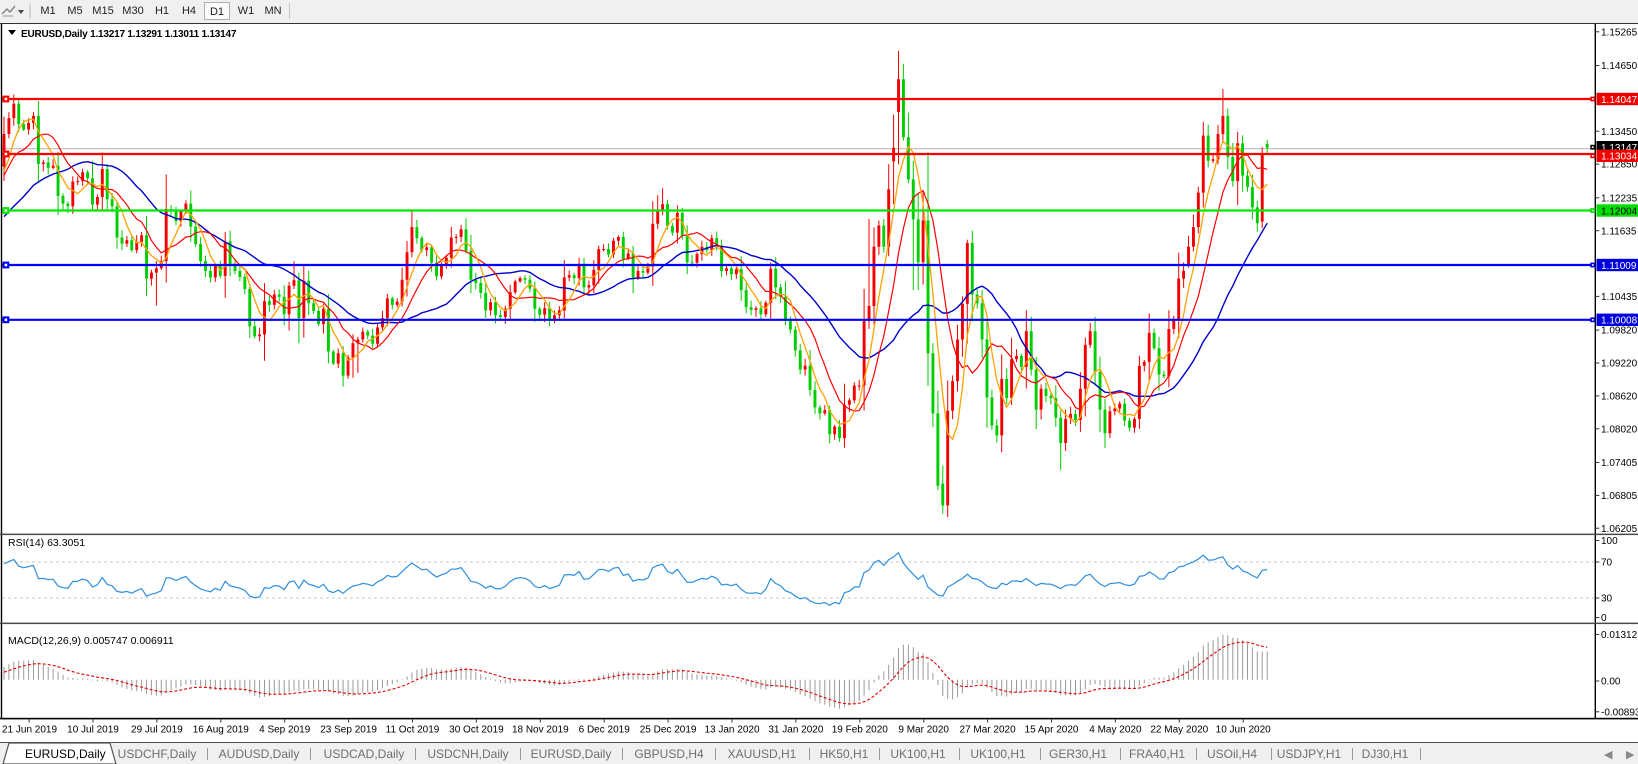  Describe the element at coordinates (348, 730) in the screenshot. I see `svg-text: 23 Sep 2019` at that location.